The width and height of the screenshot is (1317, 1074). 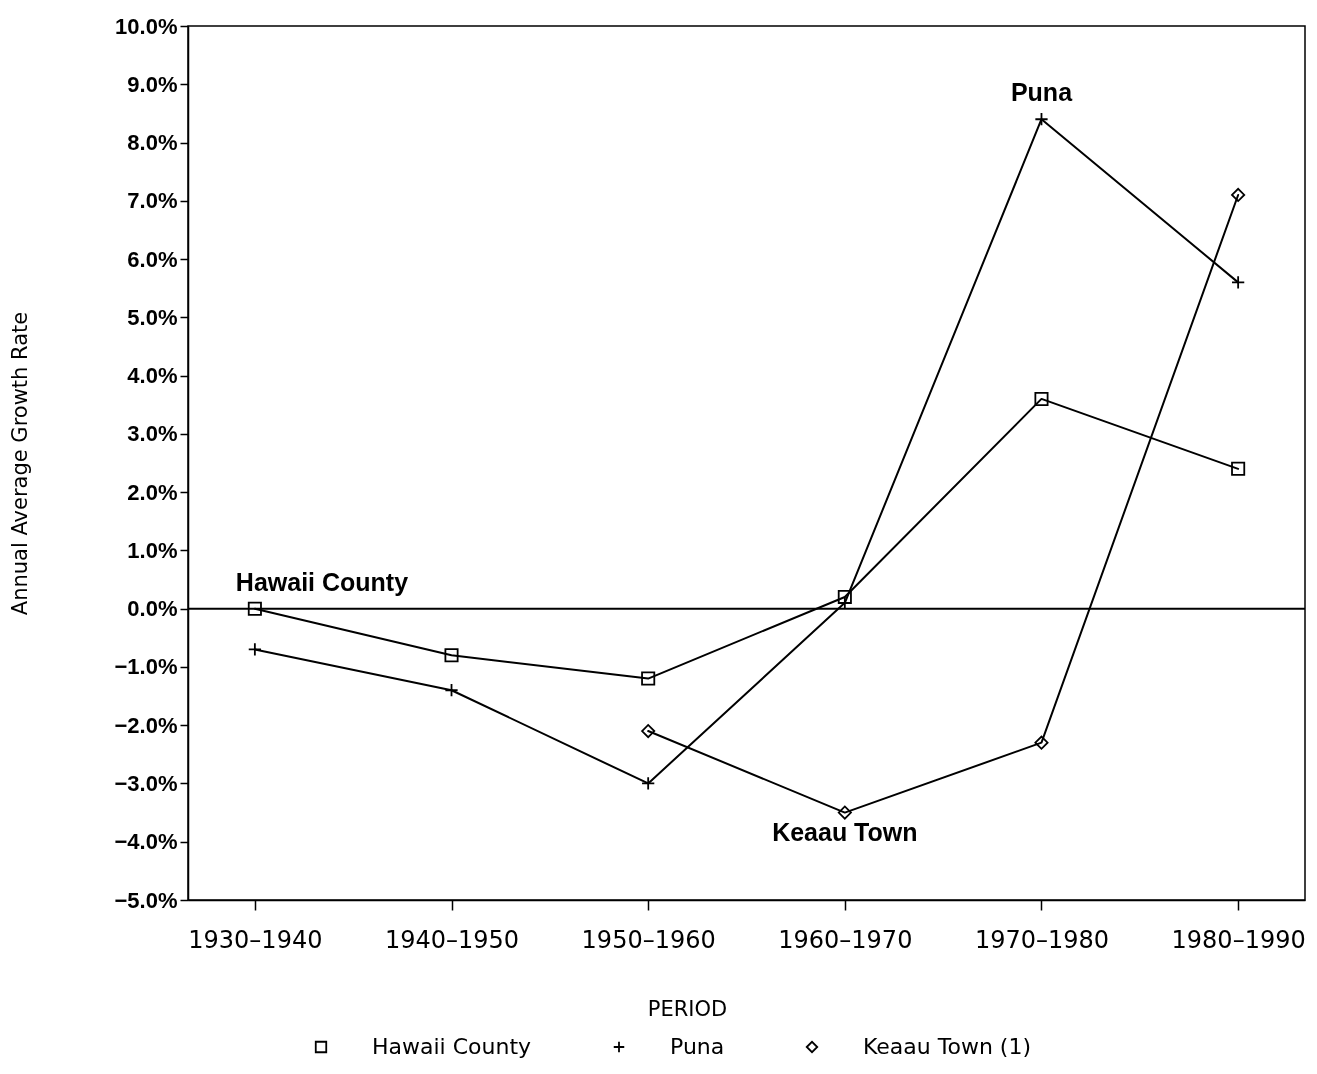 I want to click on y-tick-label: −3.0%, so click(x=146, y=783).